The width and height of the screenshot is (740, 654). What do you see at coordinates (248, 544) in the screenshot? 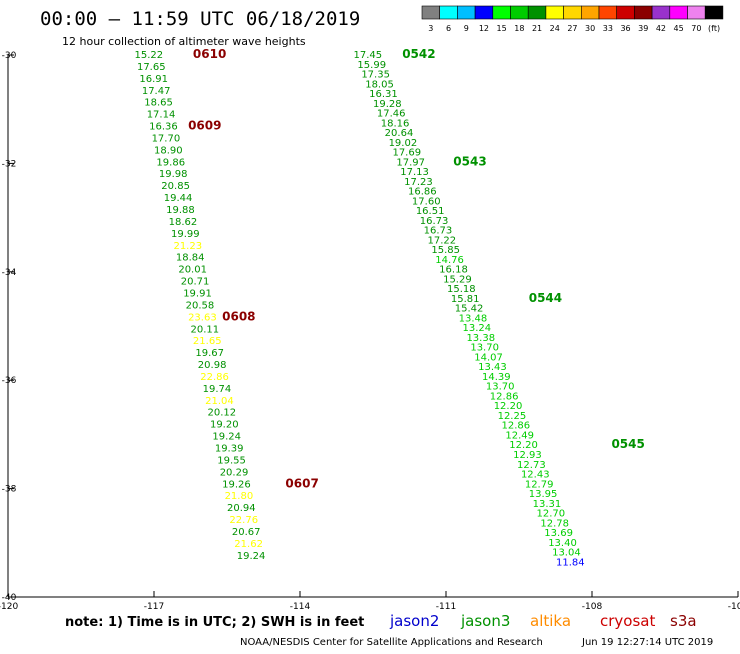
I see `wave-height-label: 21.62` at bounding box center [248, 544].